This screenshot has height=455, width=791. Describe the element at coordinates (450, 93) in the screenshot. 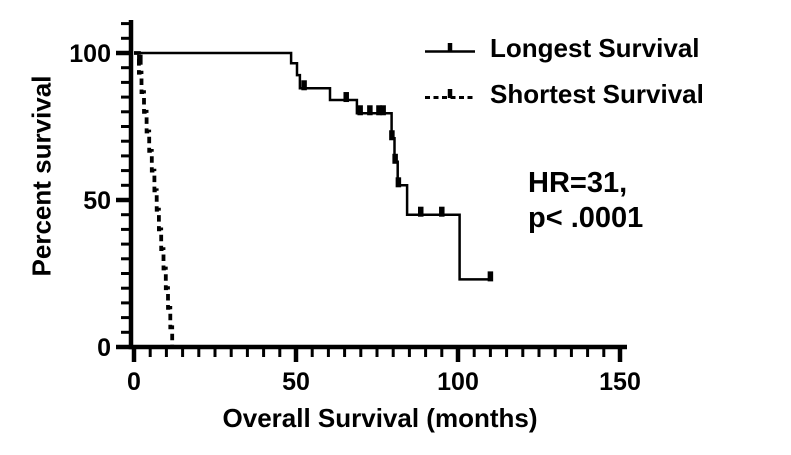

I see `dashed-line-swatch-icon` at that location.